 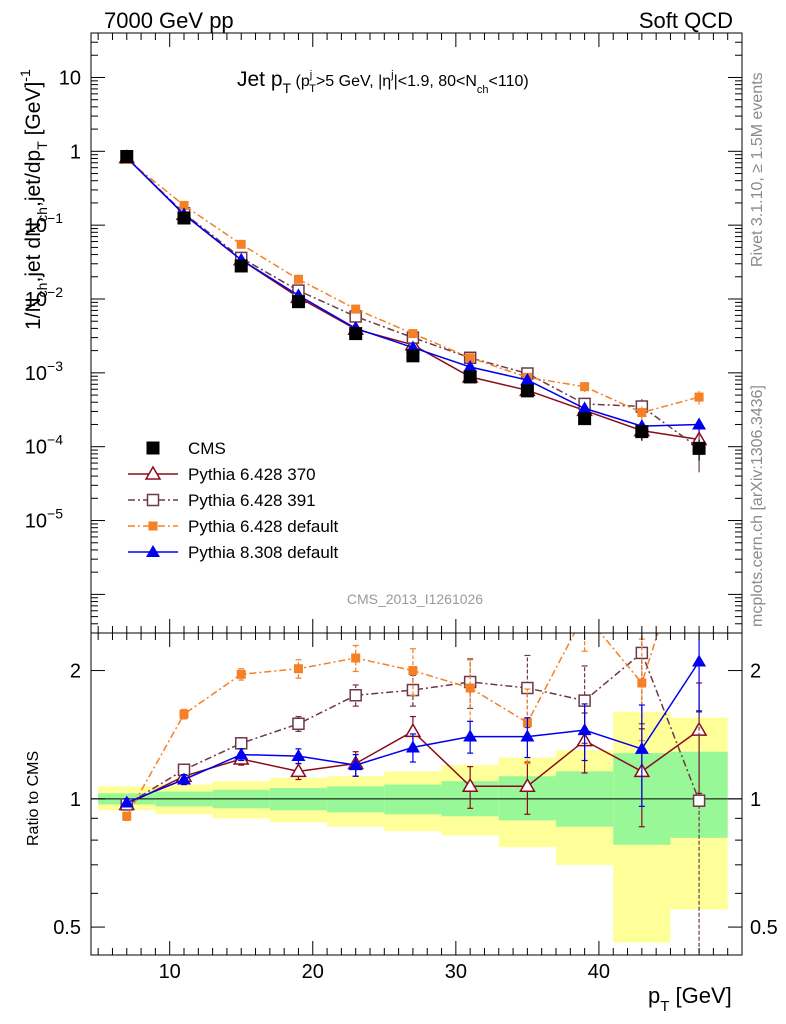 What do you see at coordinates (33, 199) in the screenshot?
I see `main-y-axis-label: 1/Nch,jet dNch,jet/dpT [GeV]-1` at bounding box center [33, 199].